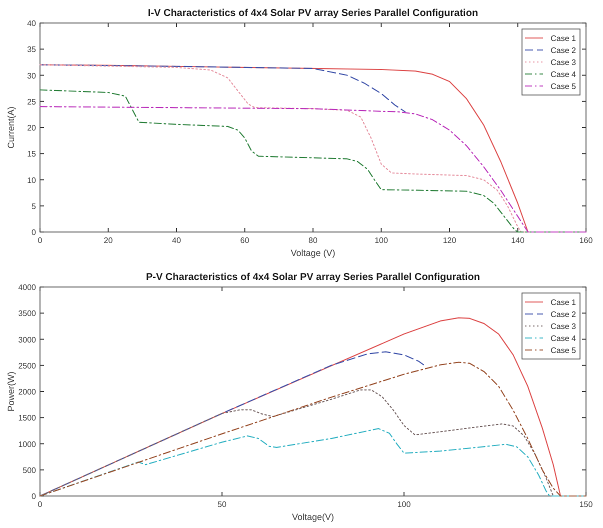 The image size is (603, 528). What do you see at coordinates (313, 240) in the screenshot?
I see `x-tick-label: 80` at bounding box center [313, 240].